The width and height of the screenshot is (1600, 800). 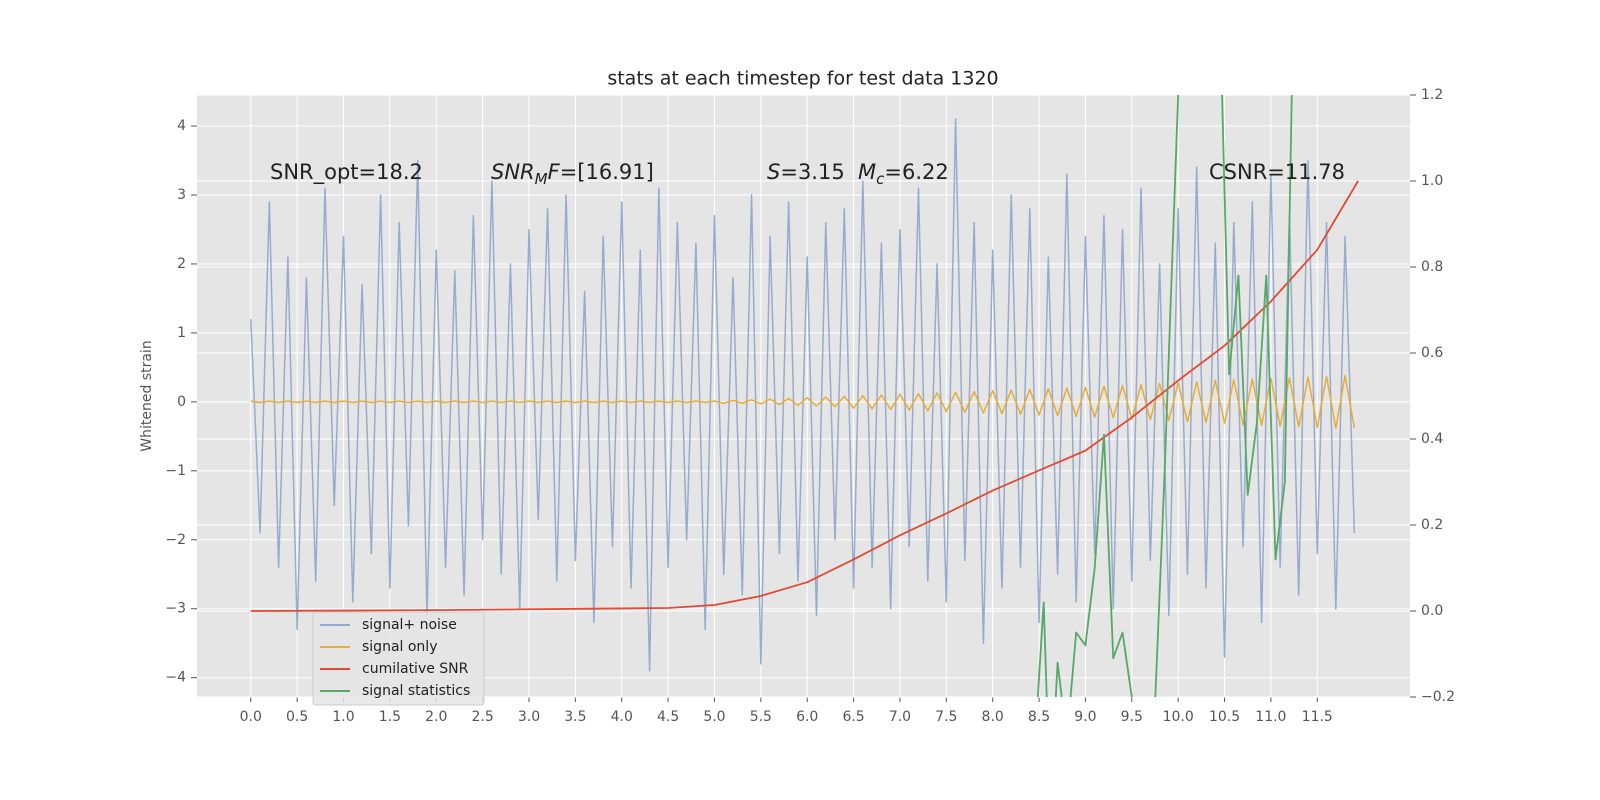 I want to click on x-tick-label: 10.5, so click(x=1224, y=717).